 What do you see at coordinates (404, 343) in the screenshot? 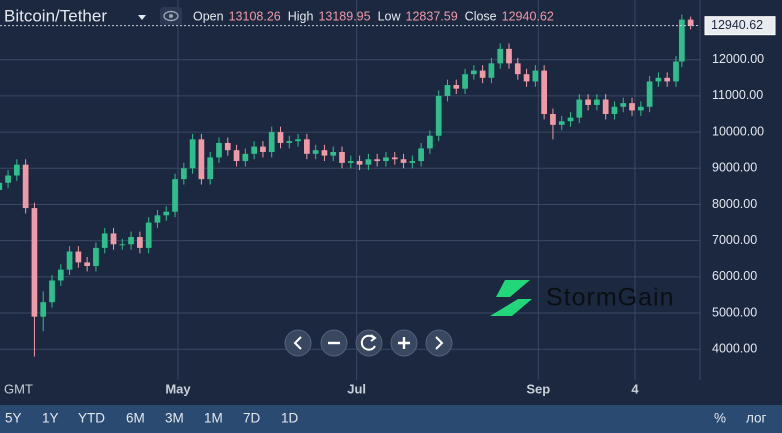
I see `zoom-in` at bounding box center [404, 343].